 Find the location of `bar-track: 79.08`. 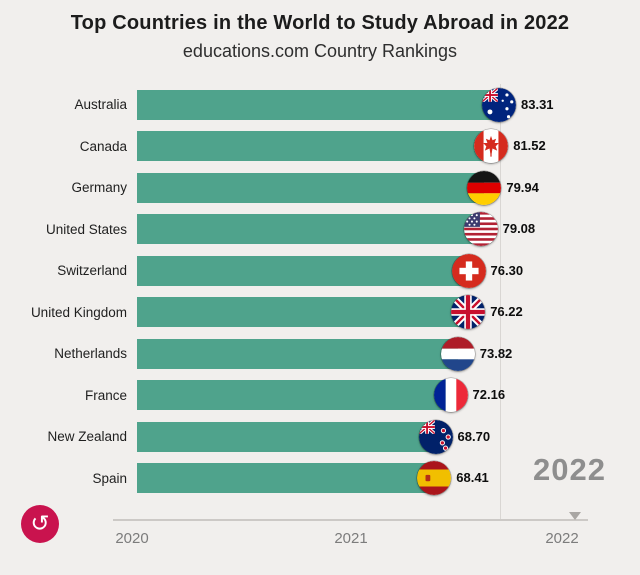

bar-track: 79.08 is located at coordinates (388, 229).